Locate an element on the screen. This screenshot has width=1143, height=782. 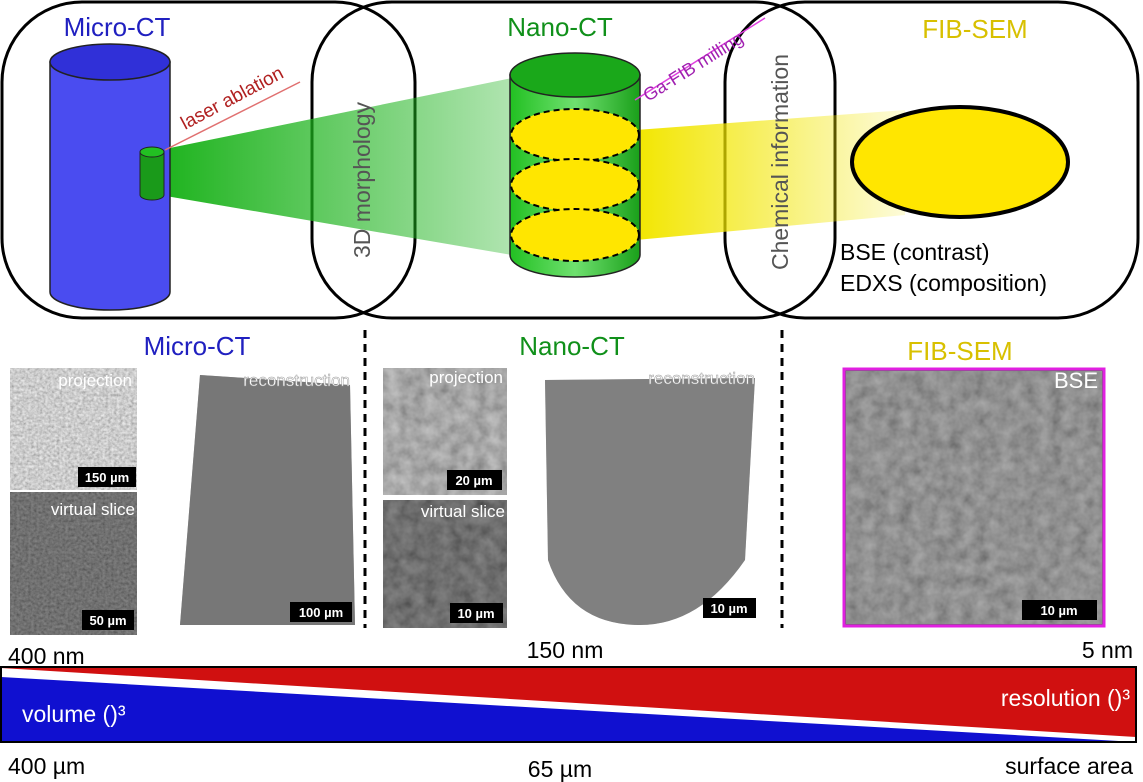
micro-images is located at coordinates (182, 501).